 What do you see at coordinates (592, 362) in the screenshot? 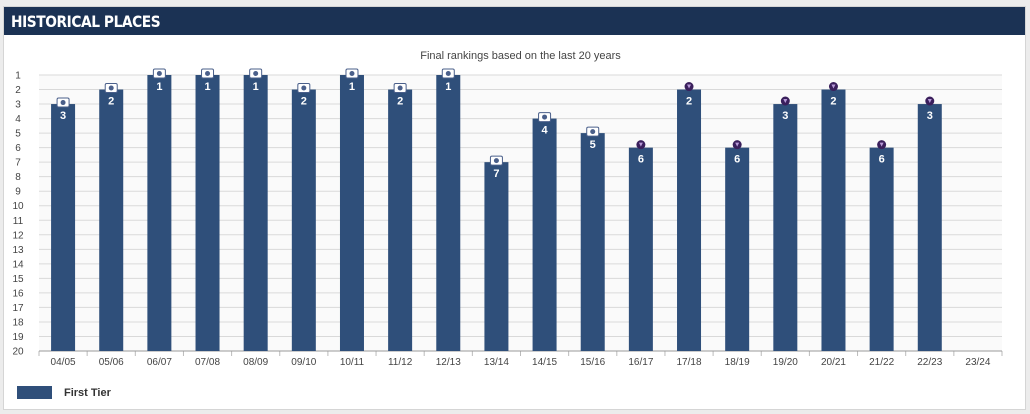
I see `x-tick-label: 15/16` at bounding box center [592, 362].